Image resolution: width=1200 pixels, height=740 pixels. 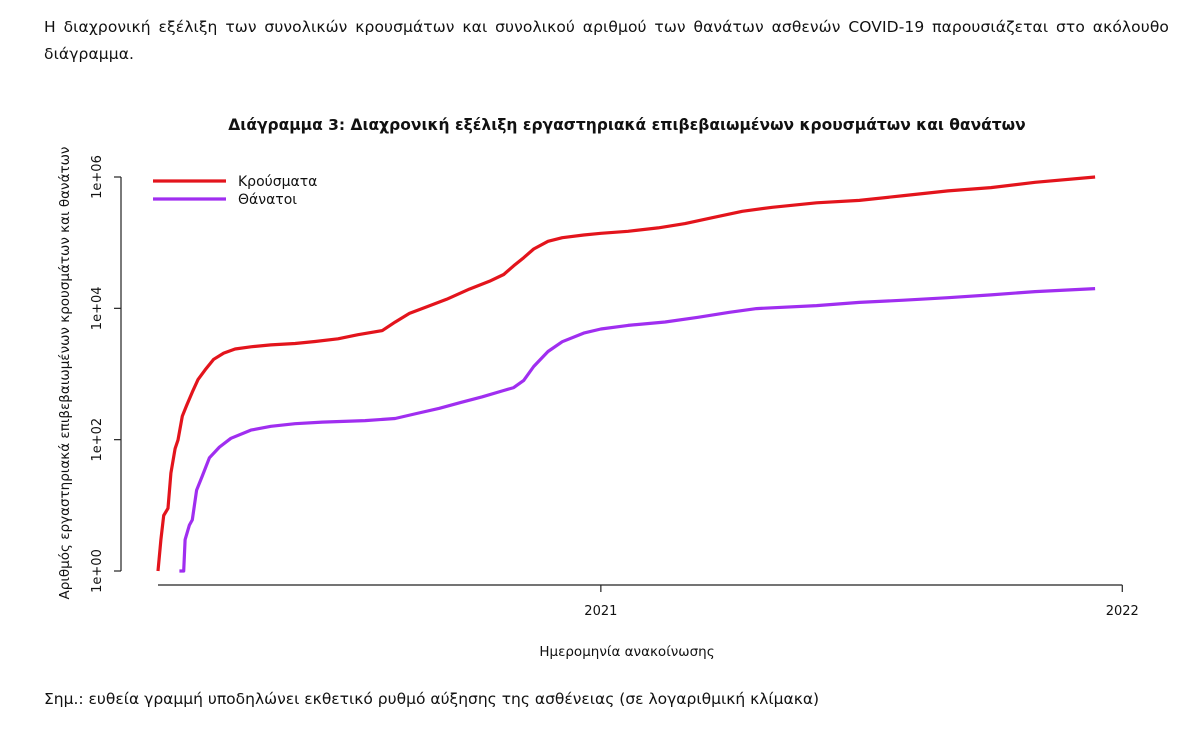 What do you see at coordinates (600, 611) in the screenshot?
I see `x-tick-label: 2021` at bounding box center [600, 611].